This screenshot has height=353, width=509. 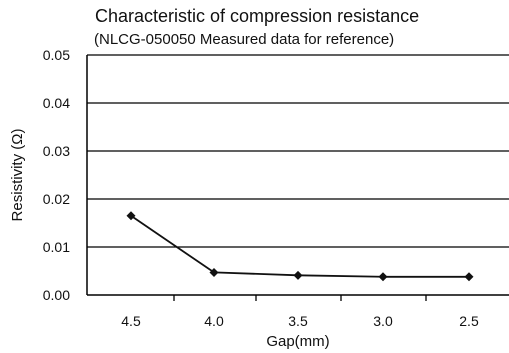 I want to click on series-layer, so click(x=300, y=246).